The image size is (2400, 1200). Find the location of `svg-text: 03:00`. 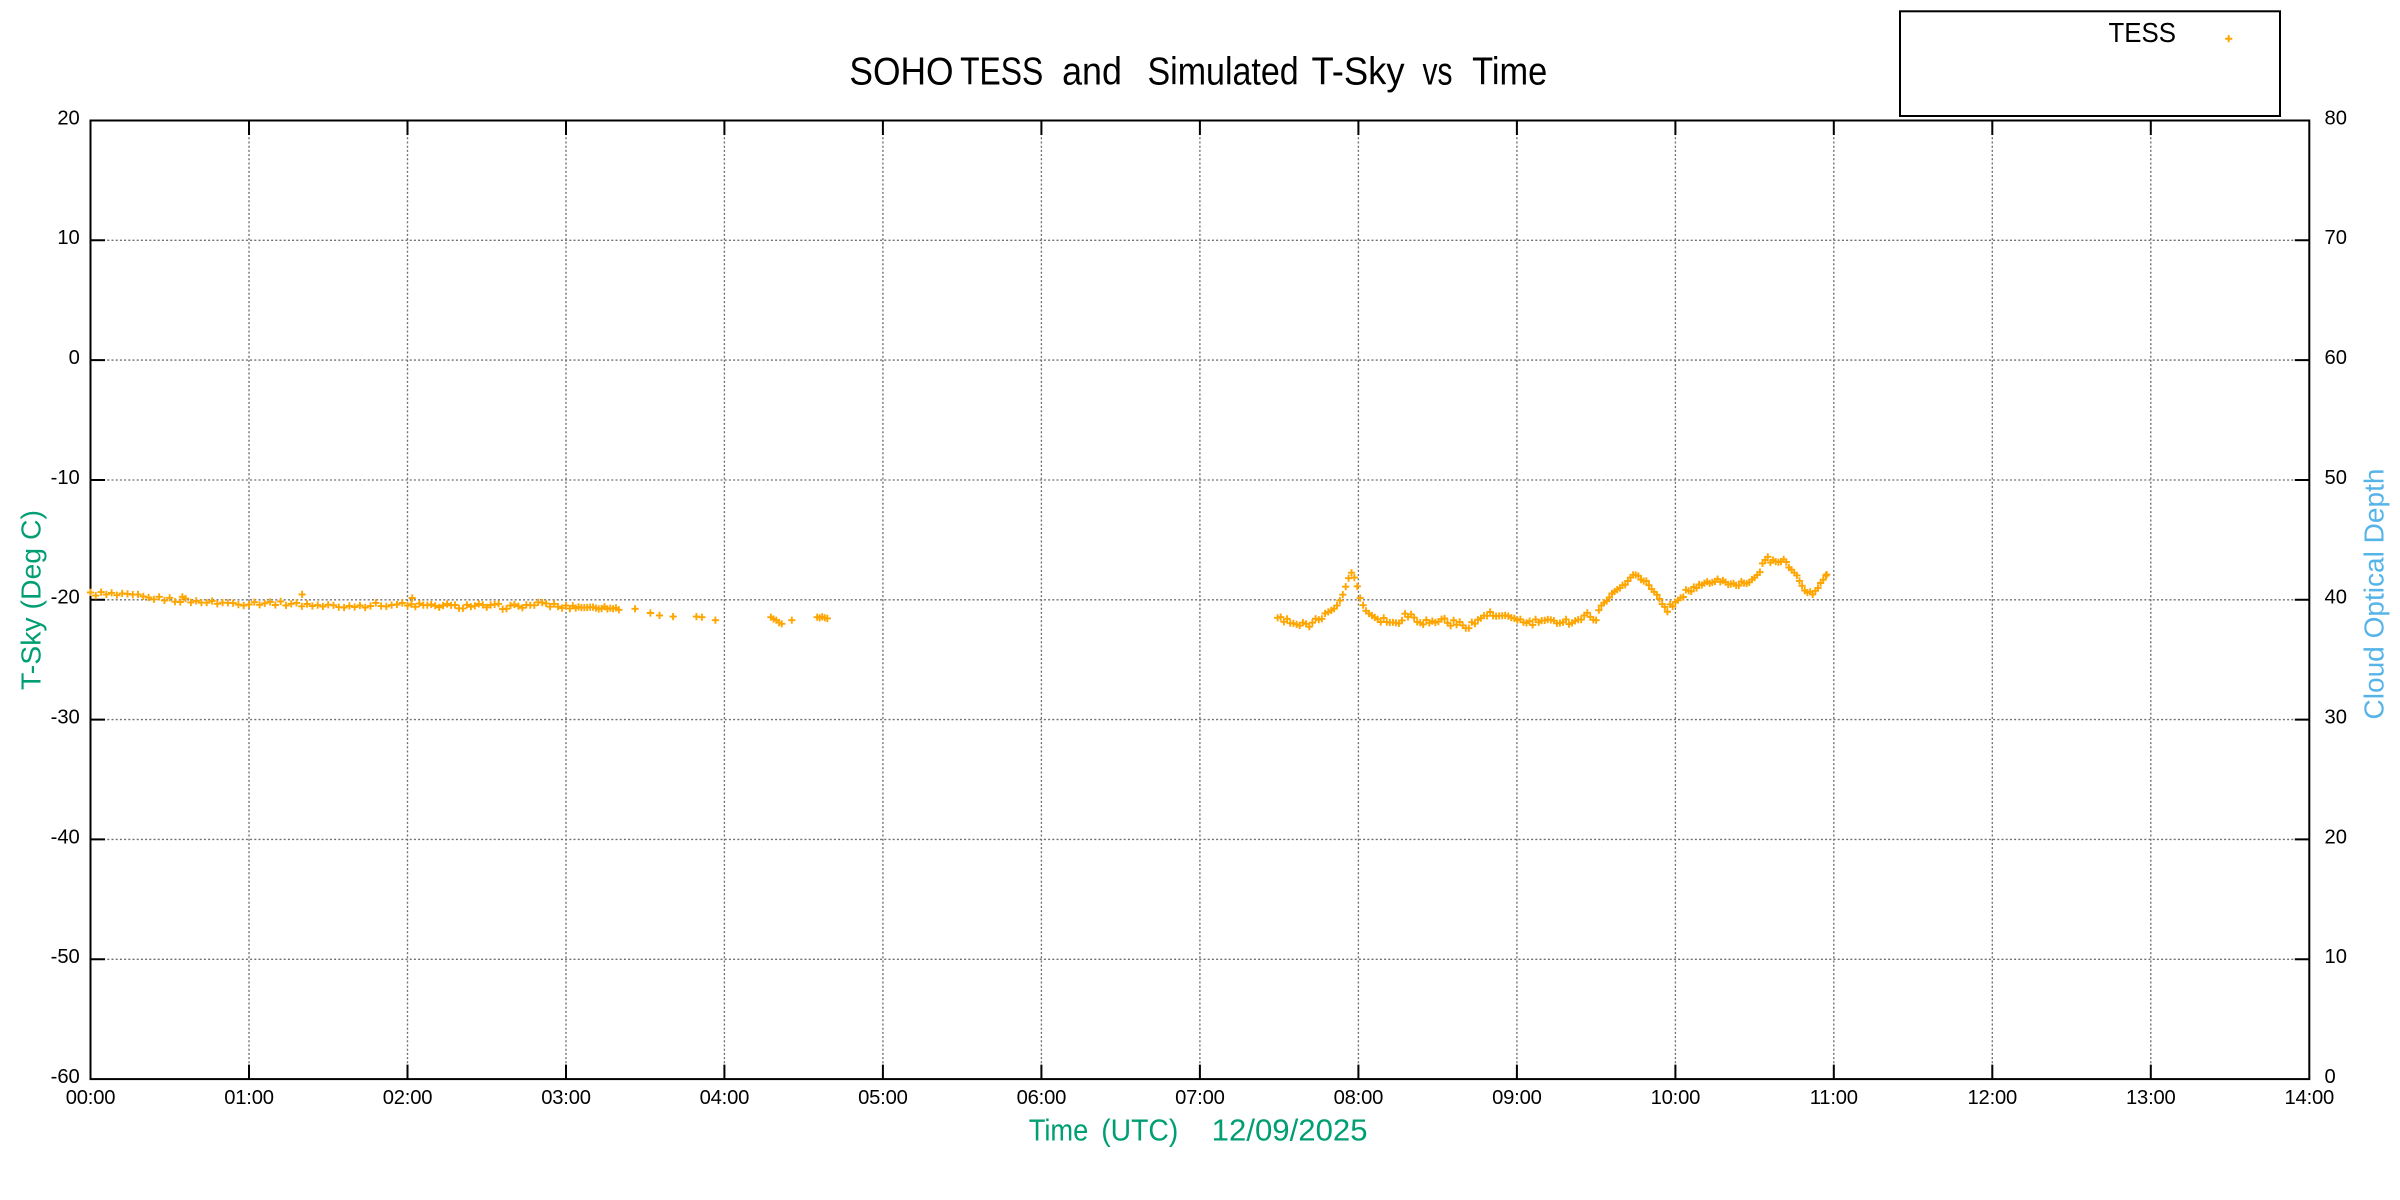

svg-text: 03:00 is located at coordinates (566, 1098).